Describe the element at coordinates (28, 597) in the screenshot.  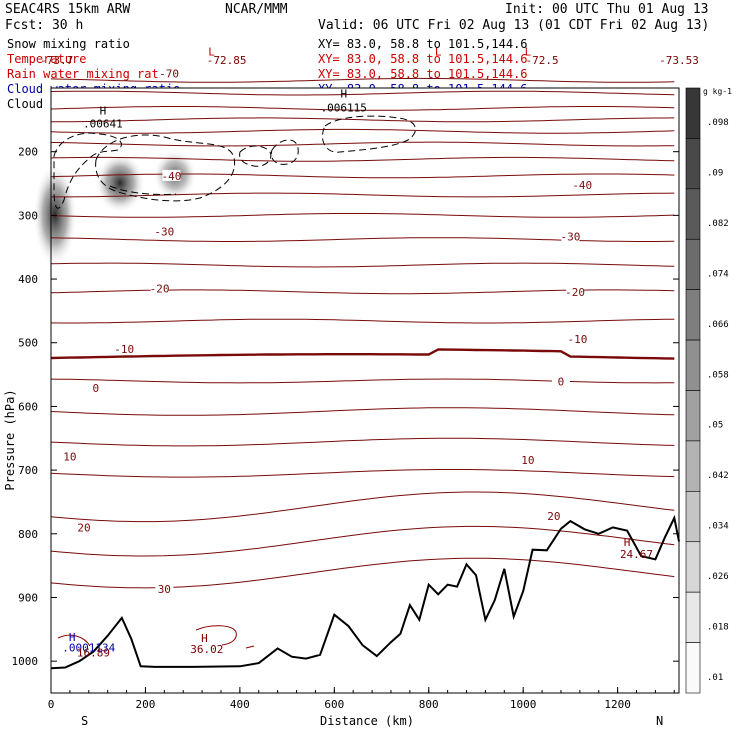
I see `y-tick-label: 900` at that location.